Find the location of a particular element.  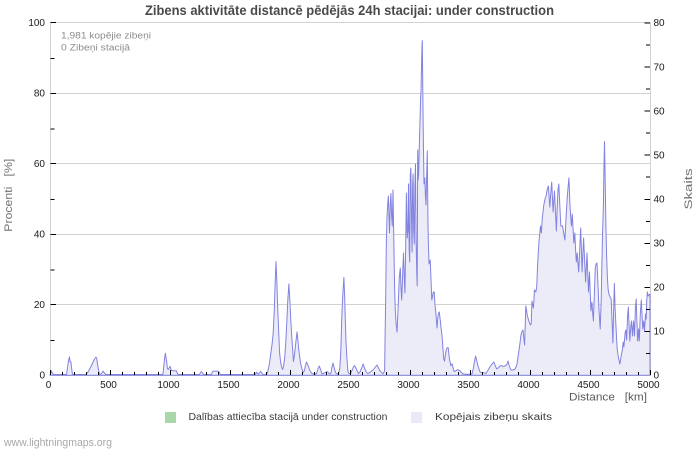

svg-text: 1000 is located at coordinates (168, 385).